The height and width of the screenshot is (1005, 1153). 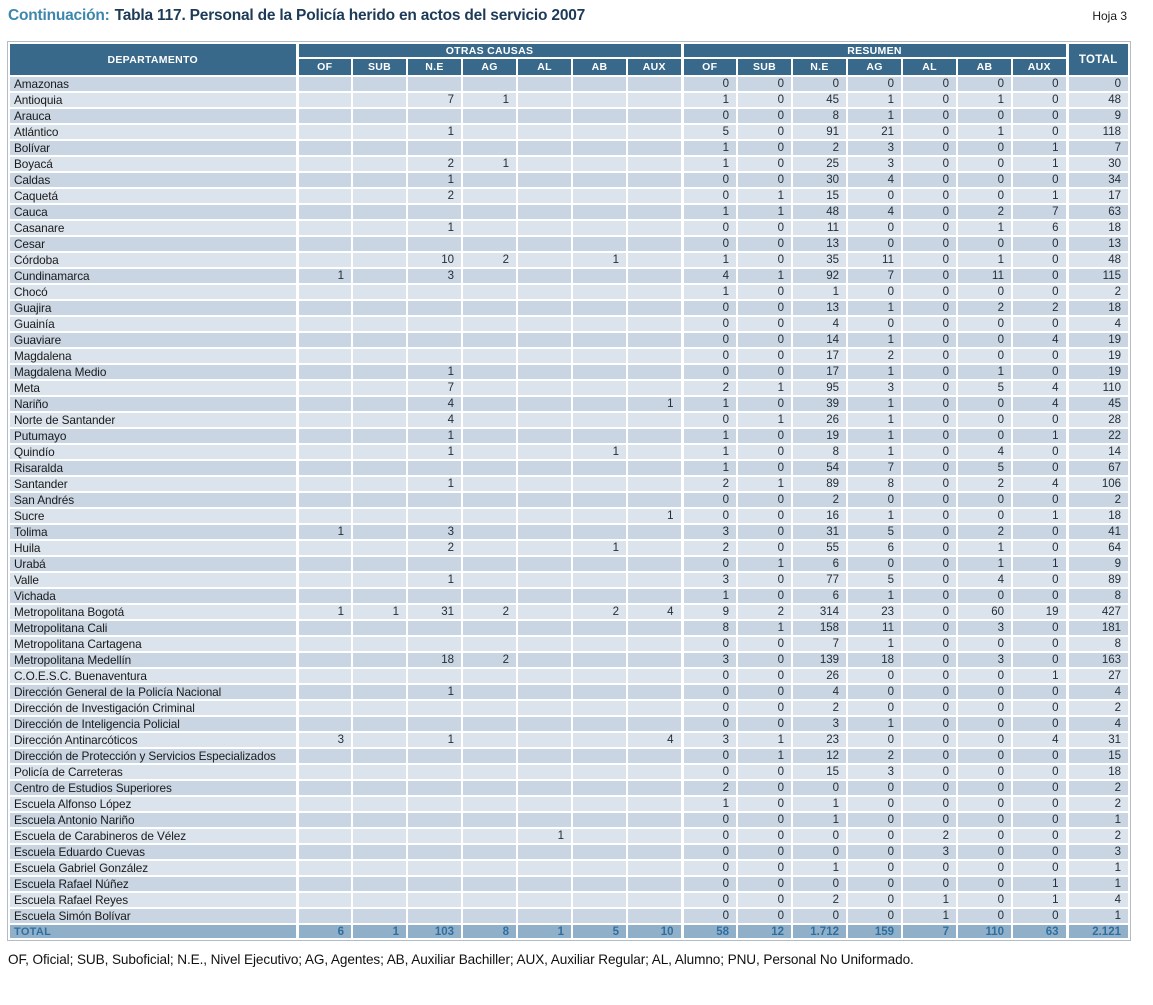 What do you see at coordinates (819, 340) in the screenshot?
I see `cell-resumen-ne: 14` at bounding box center [819, 340].